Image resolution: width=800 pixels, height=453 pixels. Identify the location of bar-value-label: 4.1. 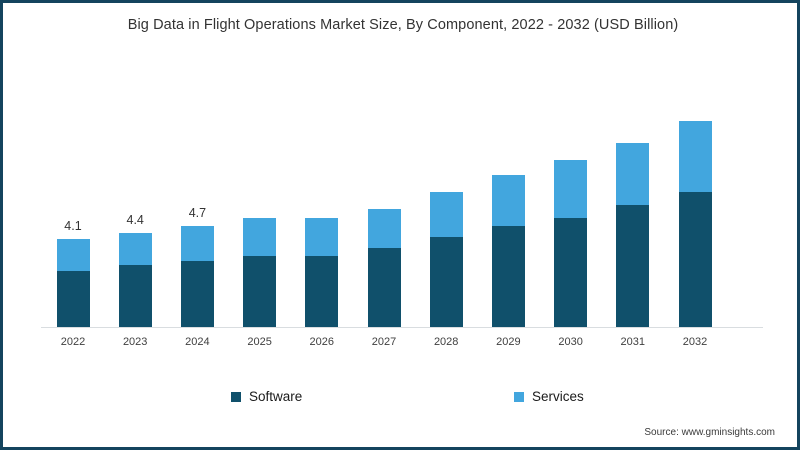
(73, 226).